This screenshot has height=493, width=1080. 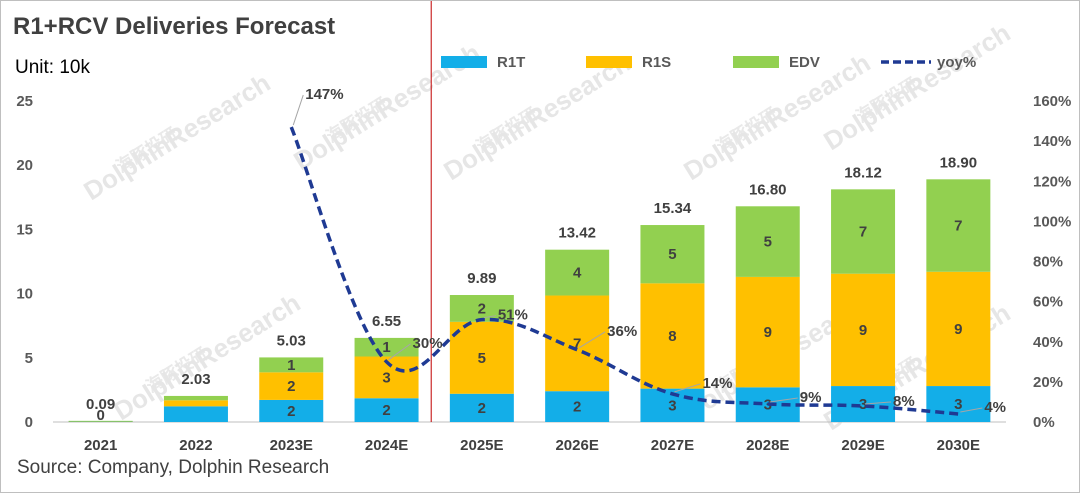 What do you see at coordinates (100, 445) in the screenshot?
I see `x-category-label: 2021` at bounding box center [100, 445].